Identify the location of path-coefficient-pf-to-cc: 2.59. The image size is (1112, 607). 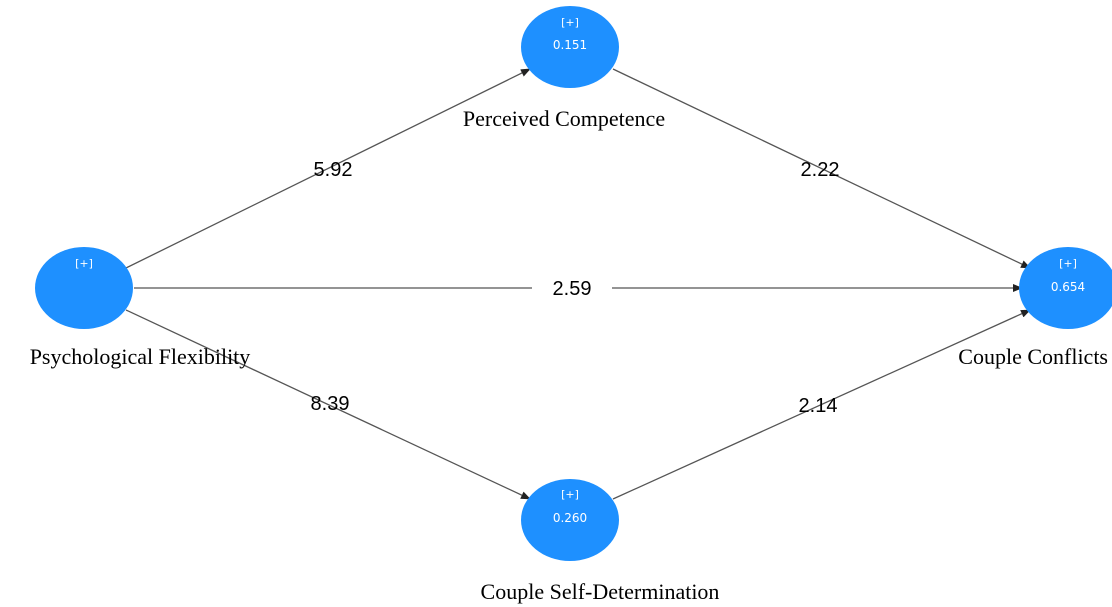
(572, 289).